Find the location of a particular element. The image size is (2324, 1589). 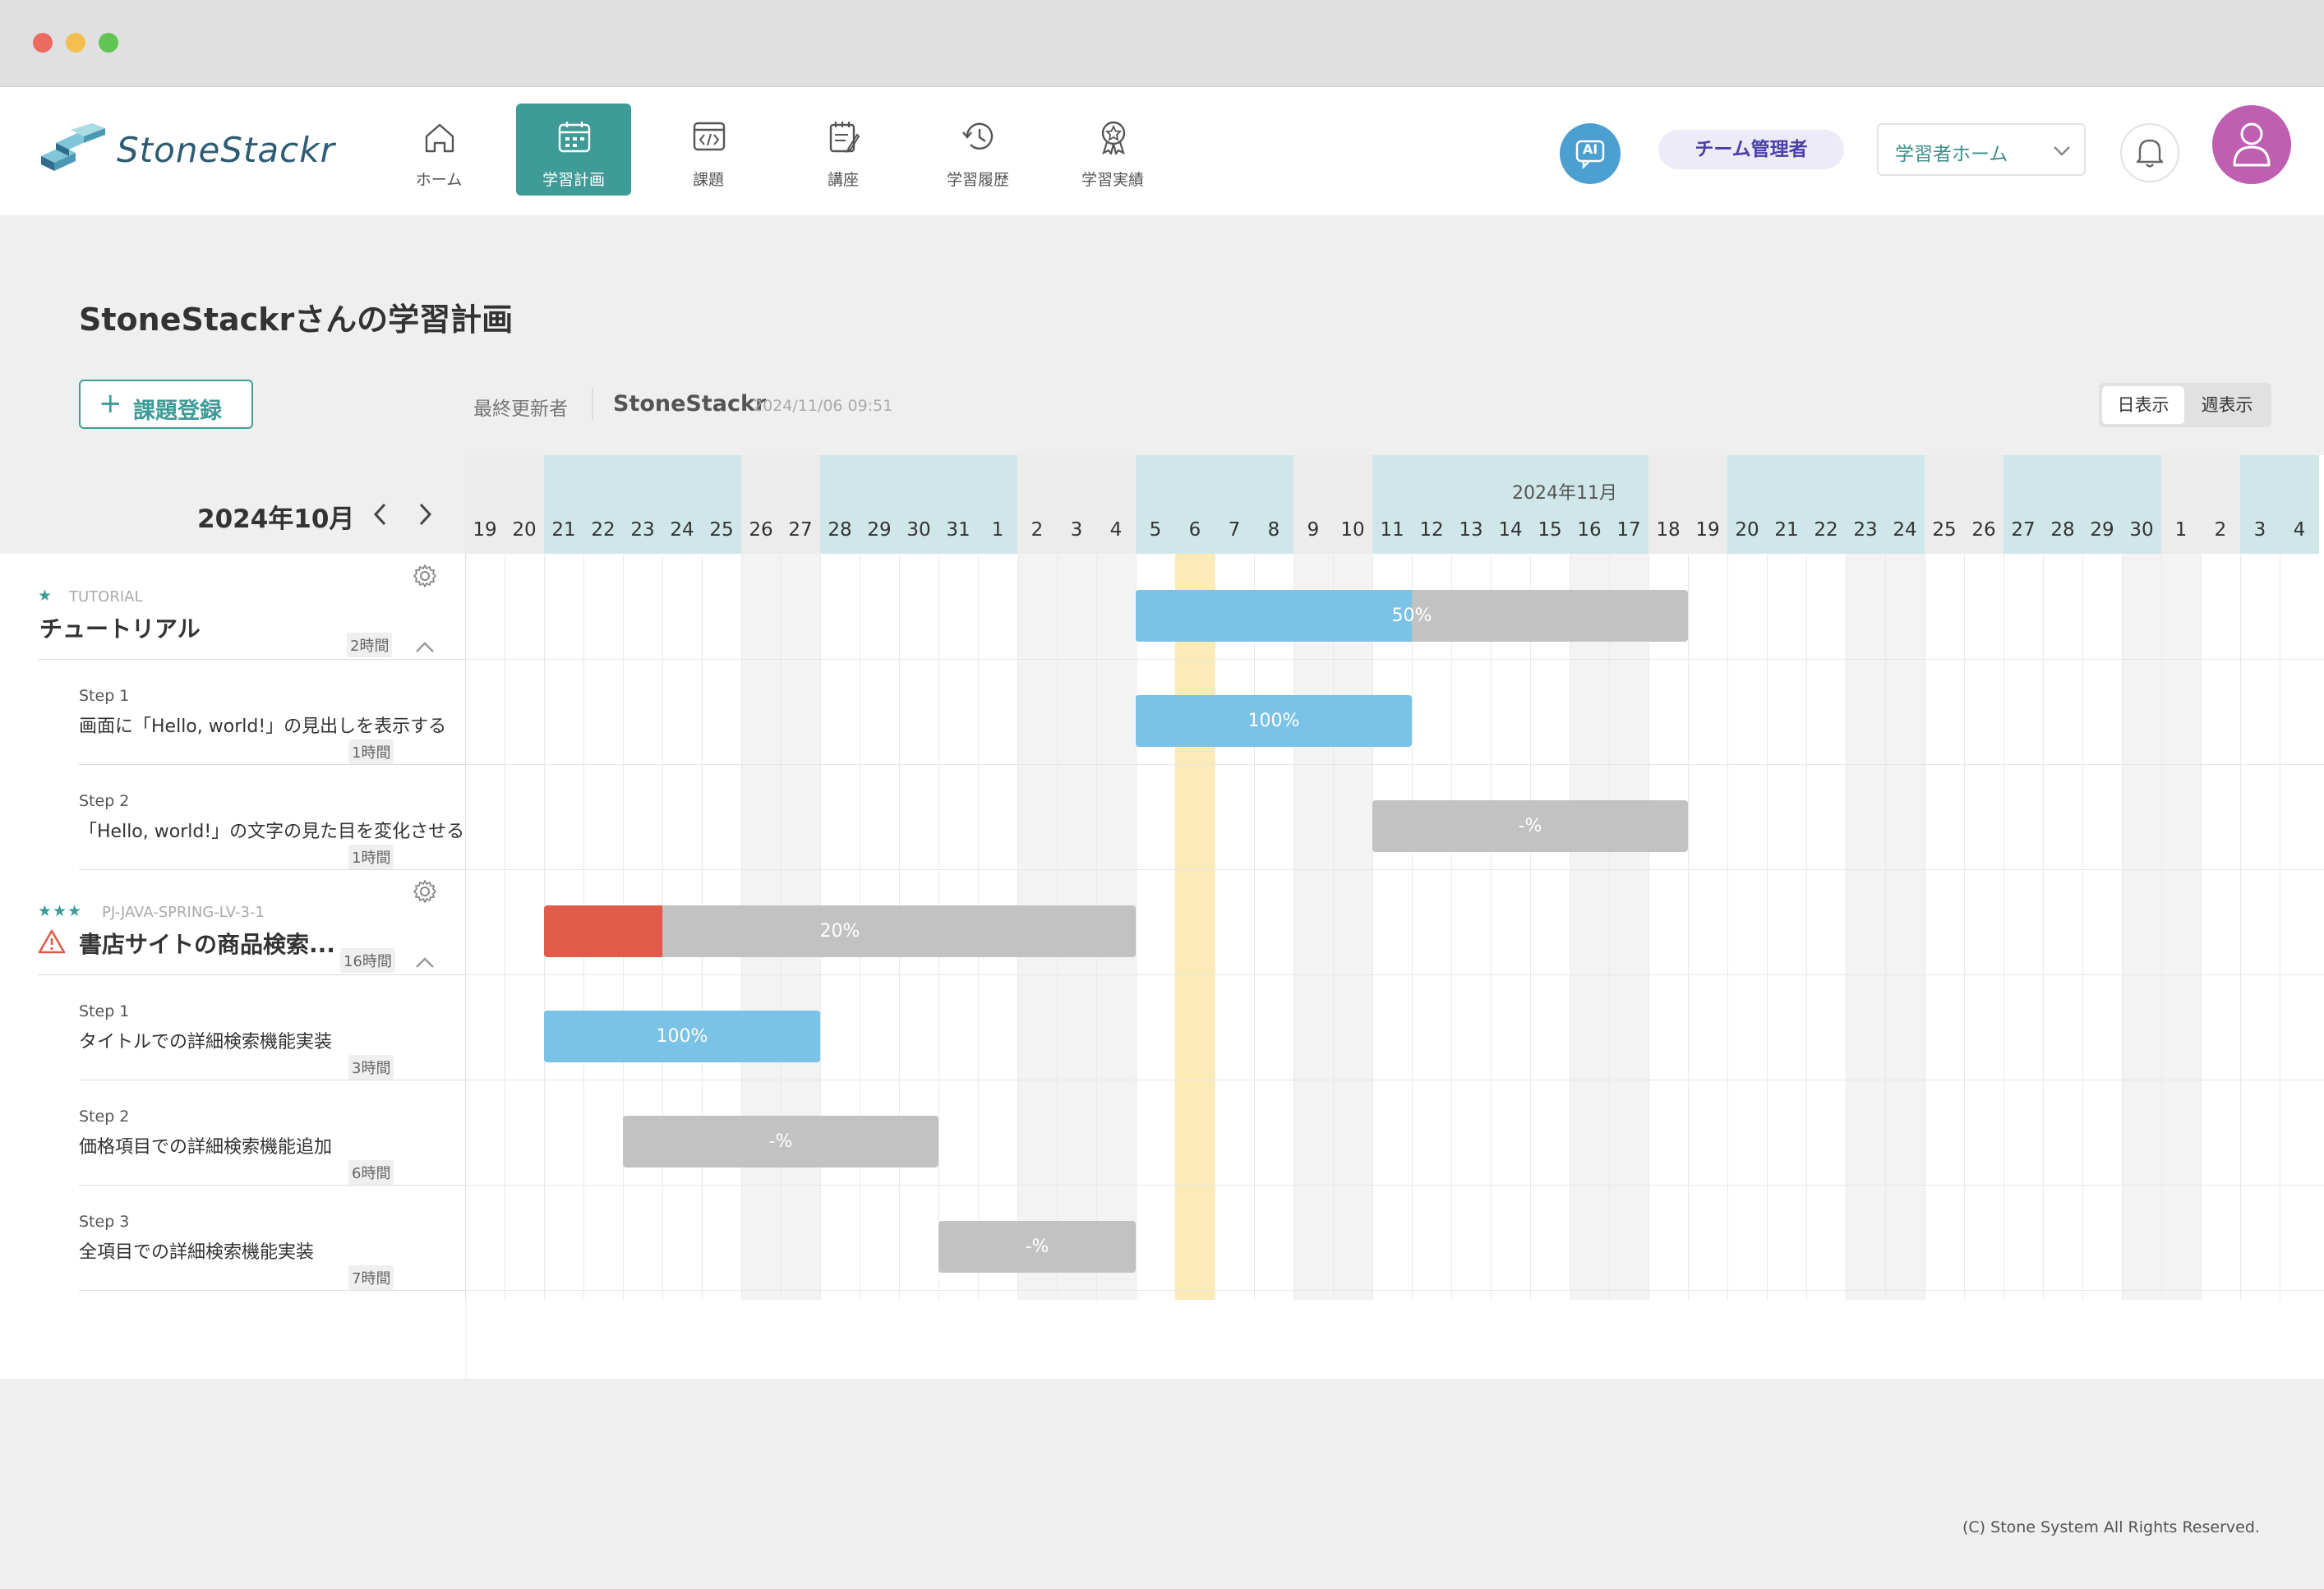

nav-item-courses: 講座 is located at coordinates (843, 150).